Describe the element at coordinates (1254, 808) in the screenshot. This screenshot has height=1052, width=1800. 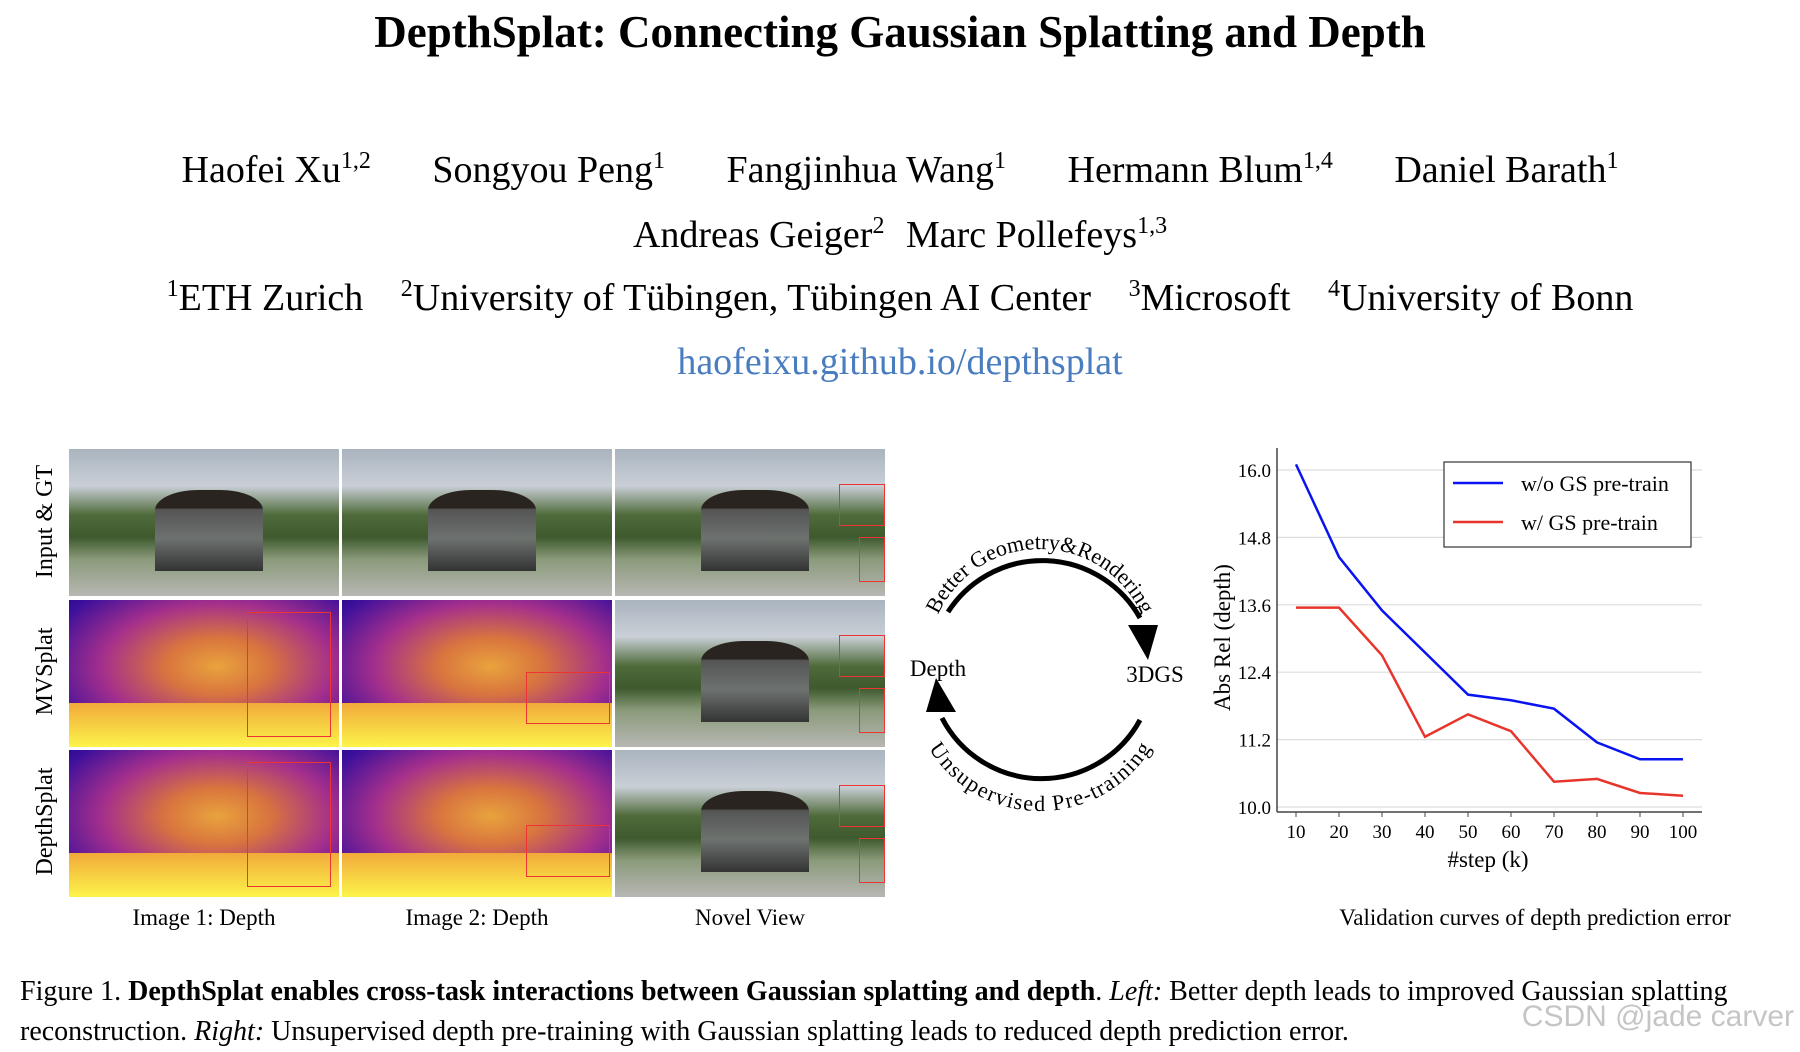
I see `y-tick-label: 10.0` at that location.